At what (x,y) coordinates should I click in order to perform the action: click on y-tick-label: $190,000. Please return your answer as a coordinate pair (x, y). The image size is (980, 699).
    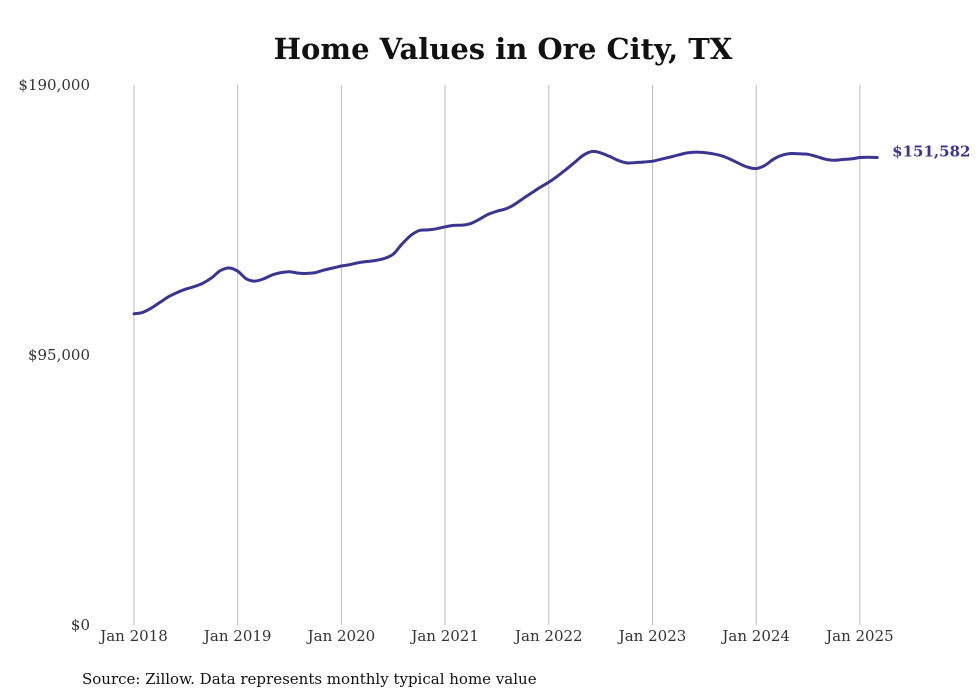
    Looking at the image, I should click on (54, 85).